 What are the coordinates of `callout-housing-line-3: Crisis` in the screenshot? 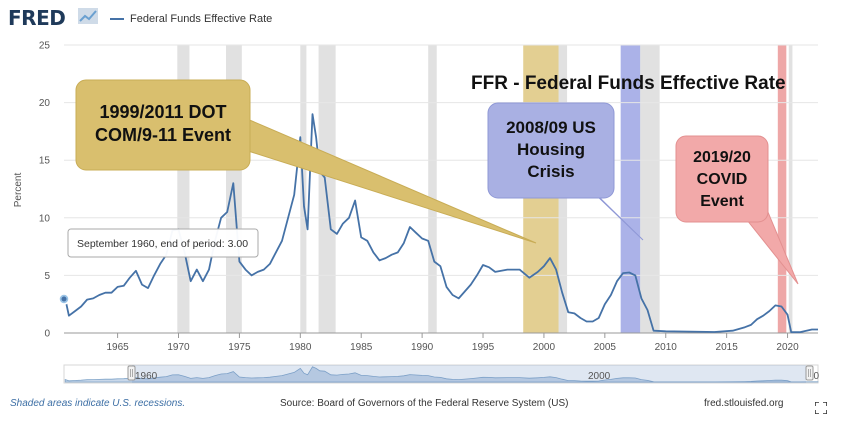 It's located at (550, 171).